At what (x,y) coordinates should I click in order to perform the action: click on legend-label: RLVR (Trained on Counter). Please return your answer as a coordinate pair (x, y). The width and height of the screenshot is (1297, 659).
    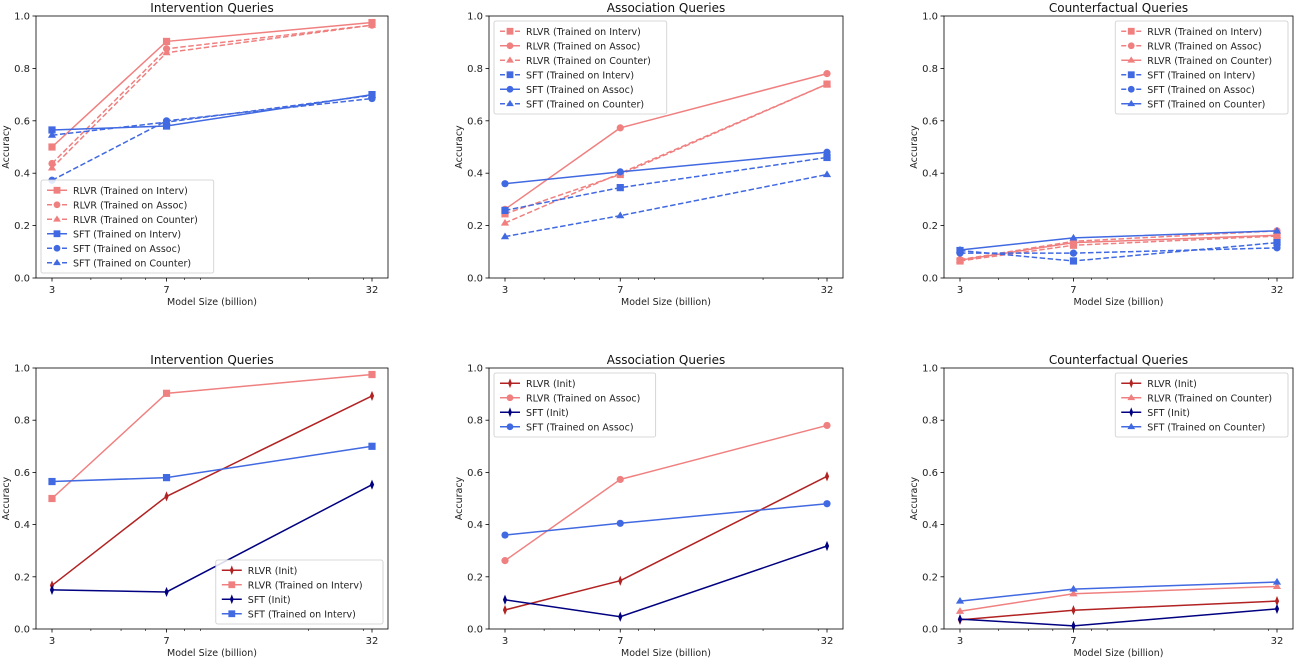
    Looking at the image, I should click on (588, 61).